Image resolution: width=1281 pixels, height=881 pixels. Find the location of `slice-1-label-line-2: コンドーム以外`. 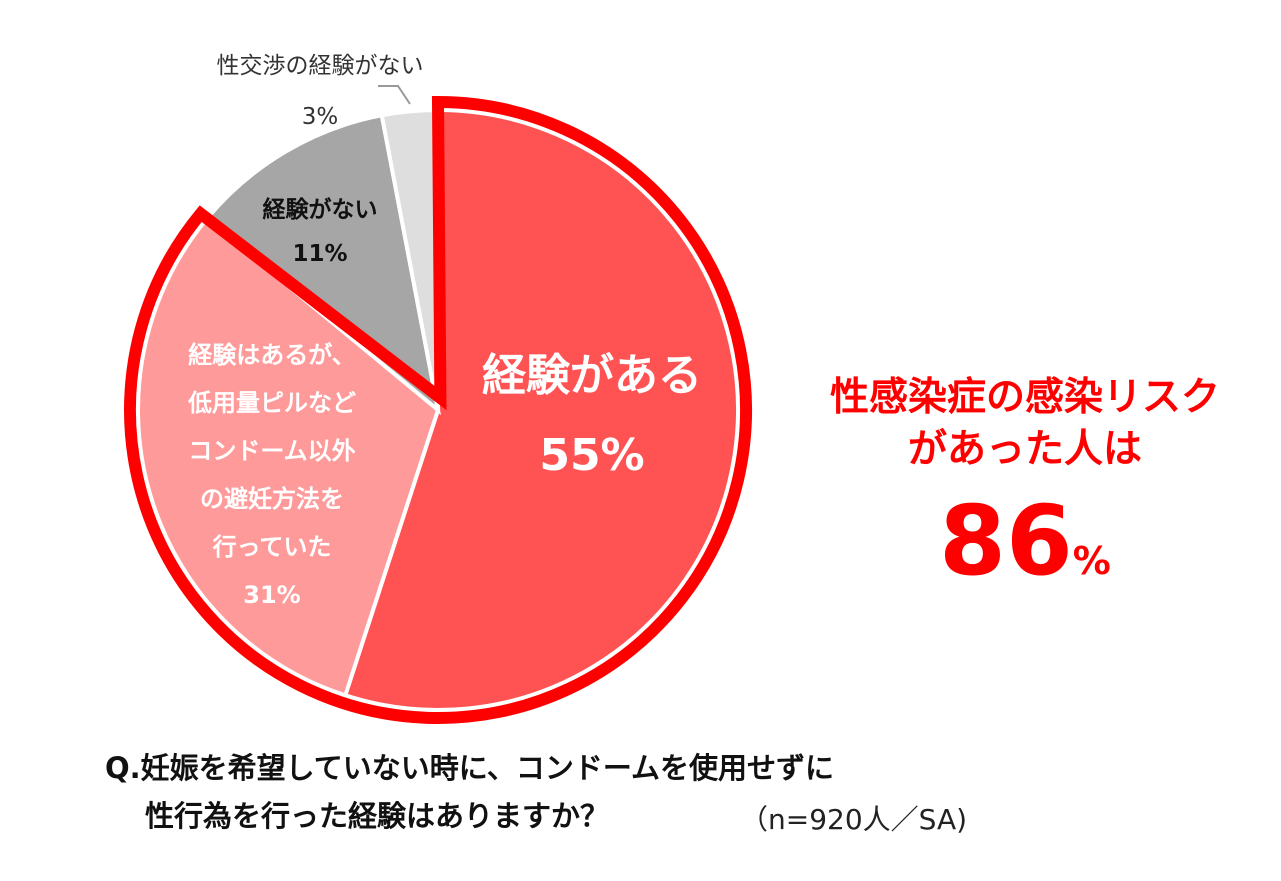

slice-1-label-line-2: コンドーム以外 is located at coordinates (271, 451).